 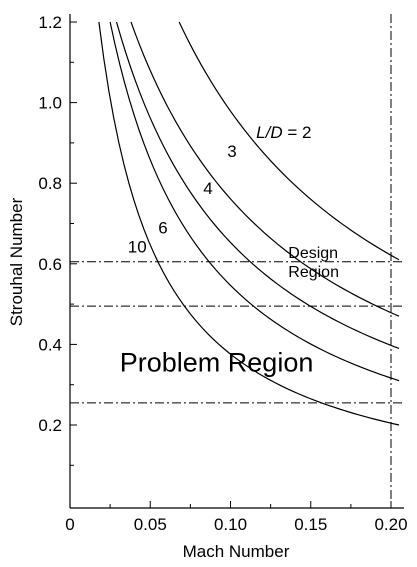 What do you see at coordinates (150, 524) in the screenshot?
I see `x-tick-label-1: 0.05` at bounding box center [150, 524].